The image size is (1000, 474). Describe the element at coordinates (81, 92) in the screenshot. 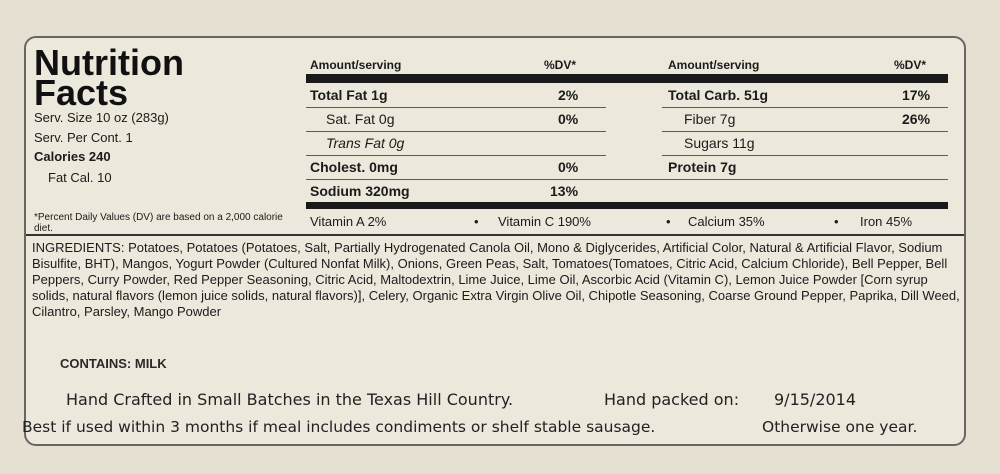

I see `title-line-2: Facts` at that location.